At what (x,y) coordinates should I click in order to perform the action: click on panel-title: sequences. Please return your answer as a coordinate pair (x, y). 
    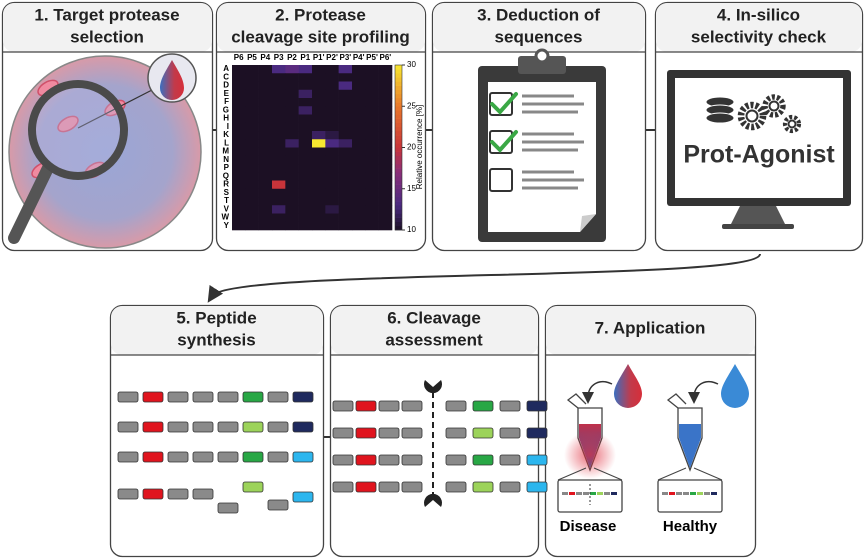
    Looking at the image, I should click on (539, 36).